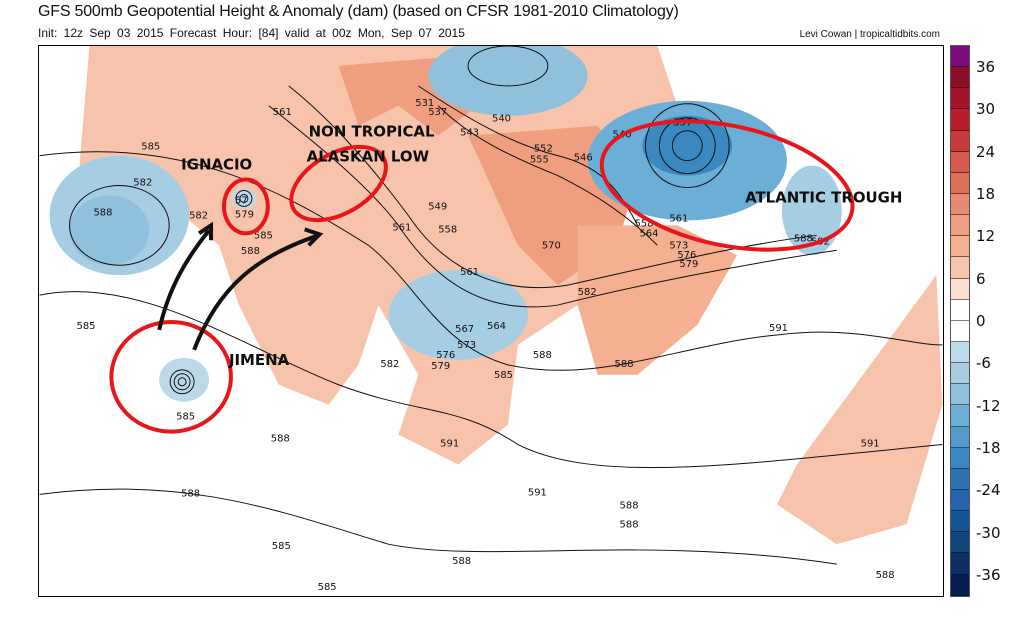 Image resolution: width=1024 pixels, height=622 pixels. I want to click on contour-label: 540, so click(501, 119).